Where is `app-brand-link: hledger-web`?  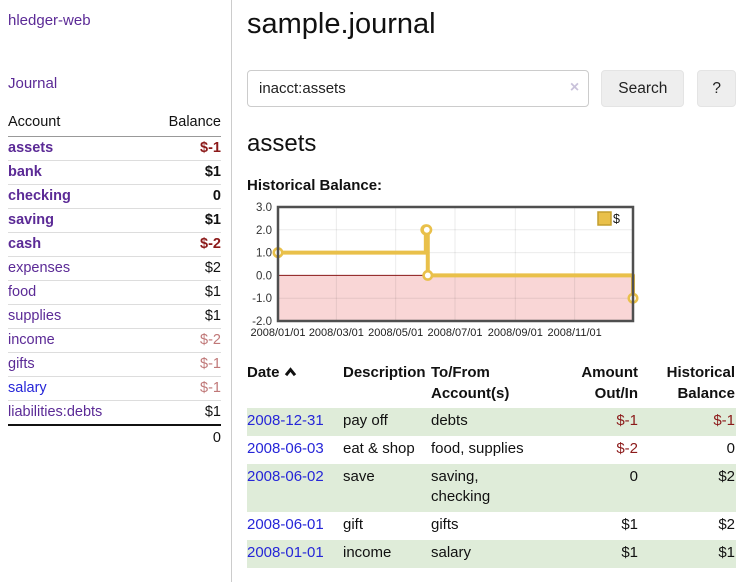
app-brand-link: hledger-web is located at coordinates (49, 20).